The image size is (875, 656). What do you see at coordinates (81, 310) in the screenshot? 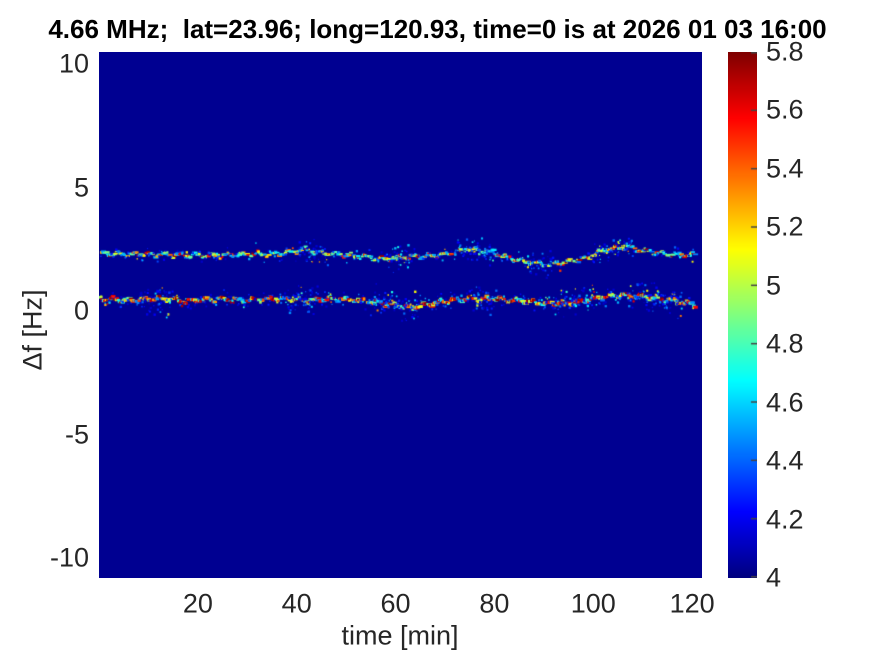
I see `y-tick-label-0: 0` at bounding box center [81, 310].